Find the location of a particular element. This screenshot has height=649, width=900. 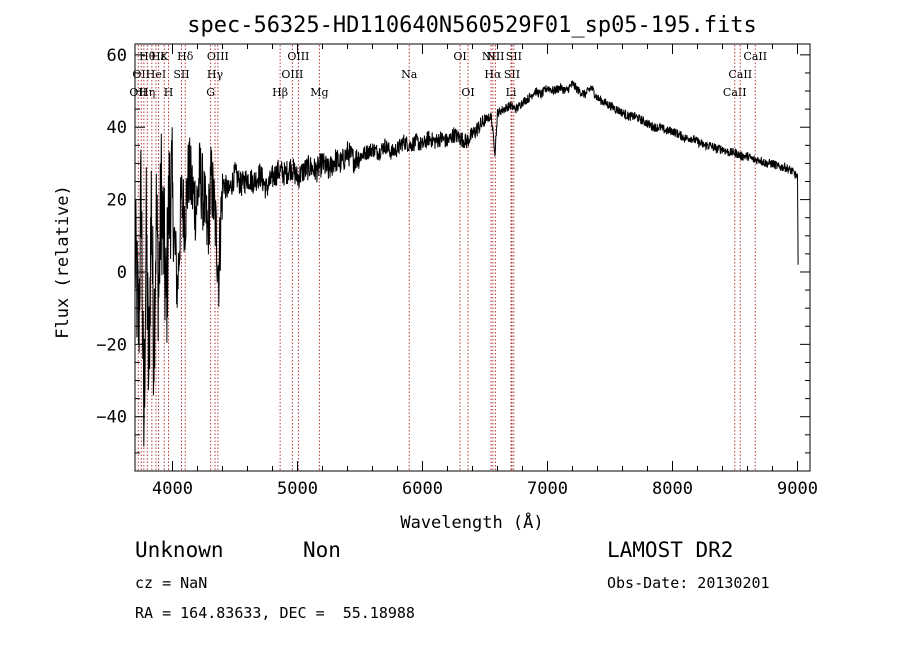

line-marker-label-4: η is located at coordinates (152, 92).